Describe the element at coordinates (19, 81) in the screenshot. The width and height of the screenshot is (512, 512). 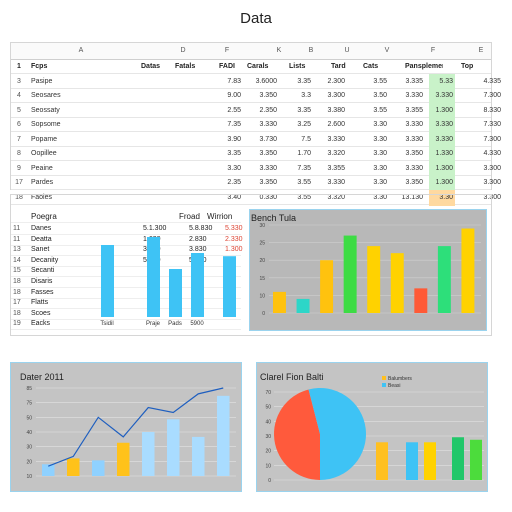
I see `row-number: 3` at that location.